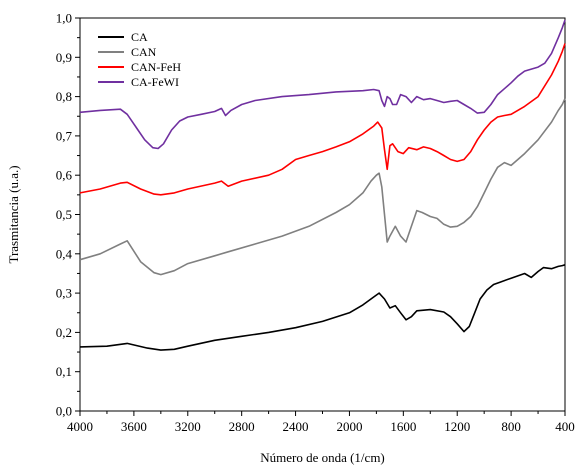 Image resolution: width=578 pixels, height=475 pixels. Describe the element at coordinates (64, 214) in the screenshot. I see `y-tick-label: 0,5` at that location.